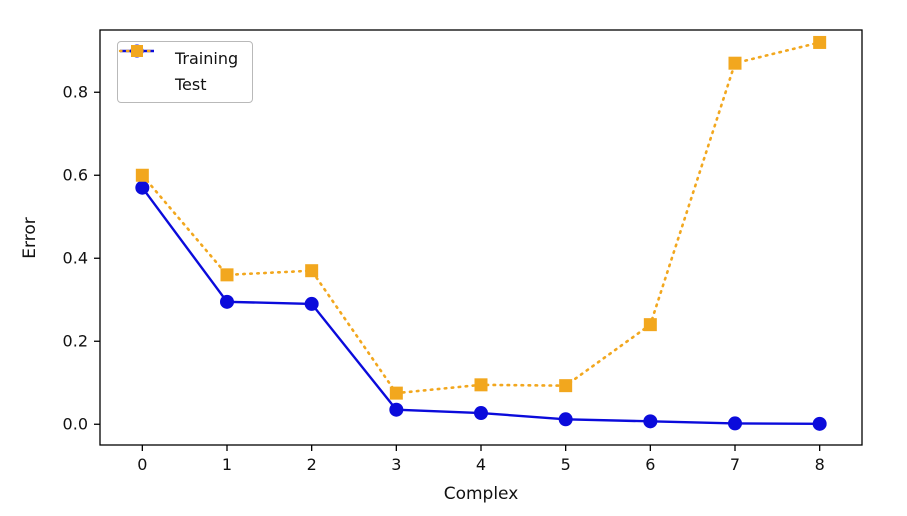  I want to click on y-axis-label: Error, so click(30, 238).